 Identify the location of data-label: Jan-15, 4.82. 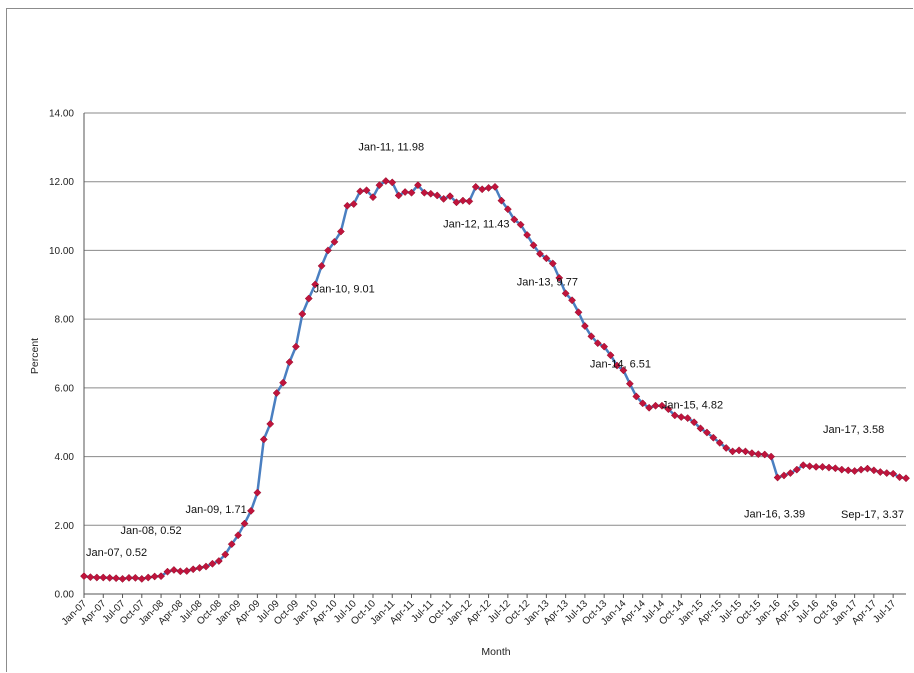
(692, 405).